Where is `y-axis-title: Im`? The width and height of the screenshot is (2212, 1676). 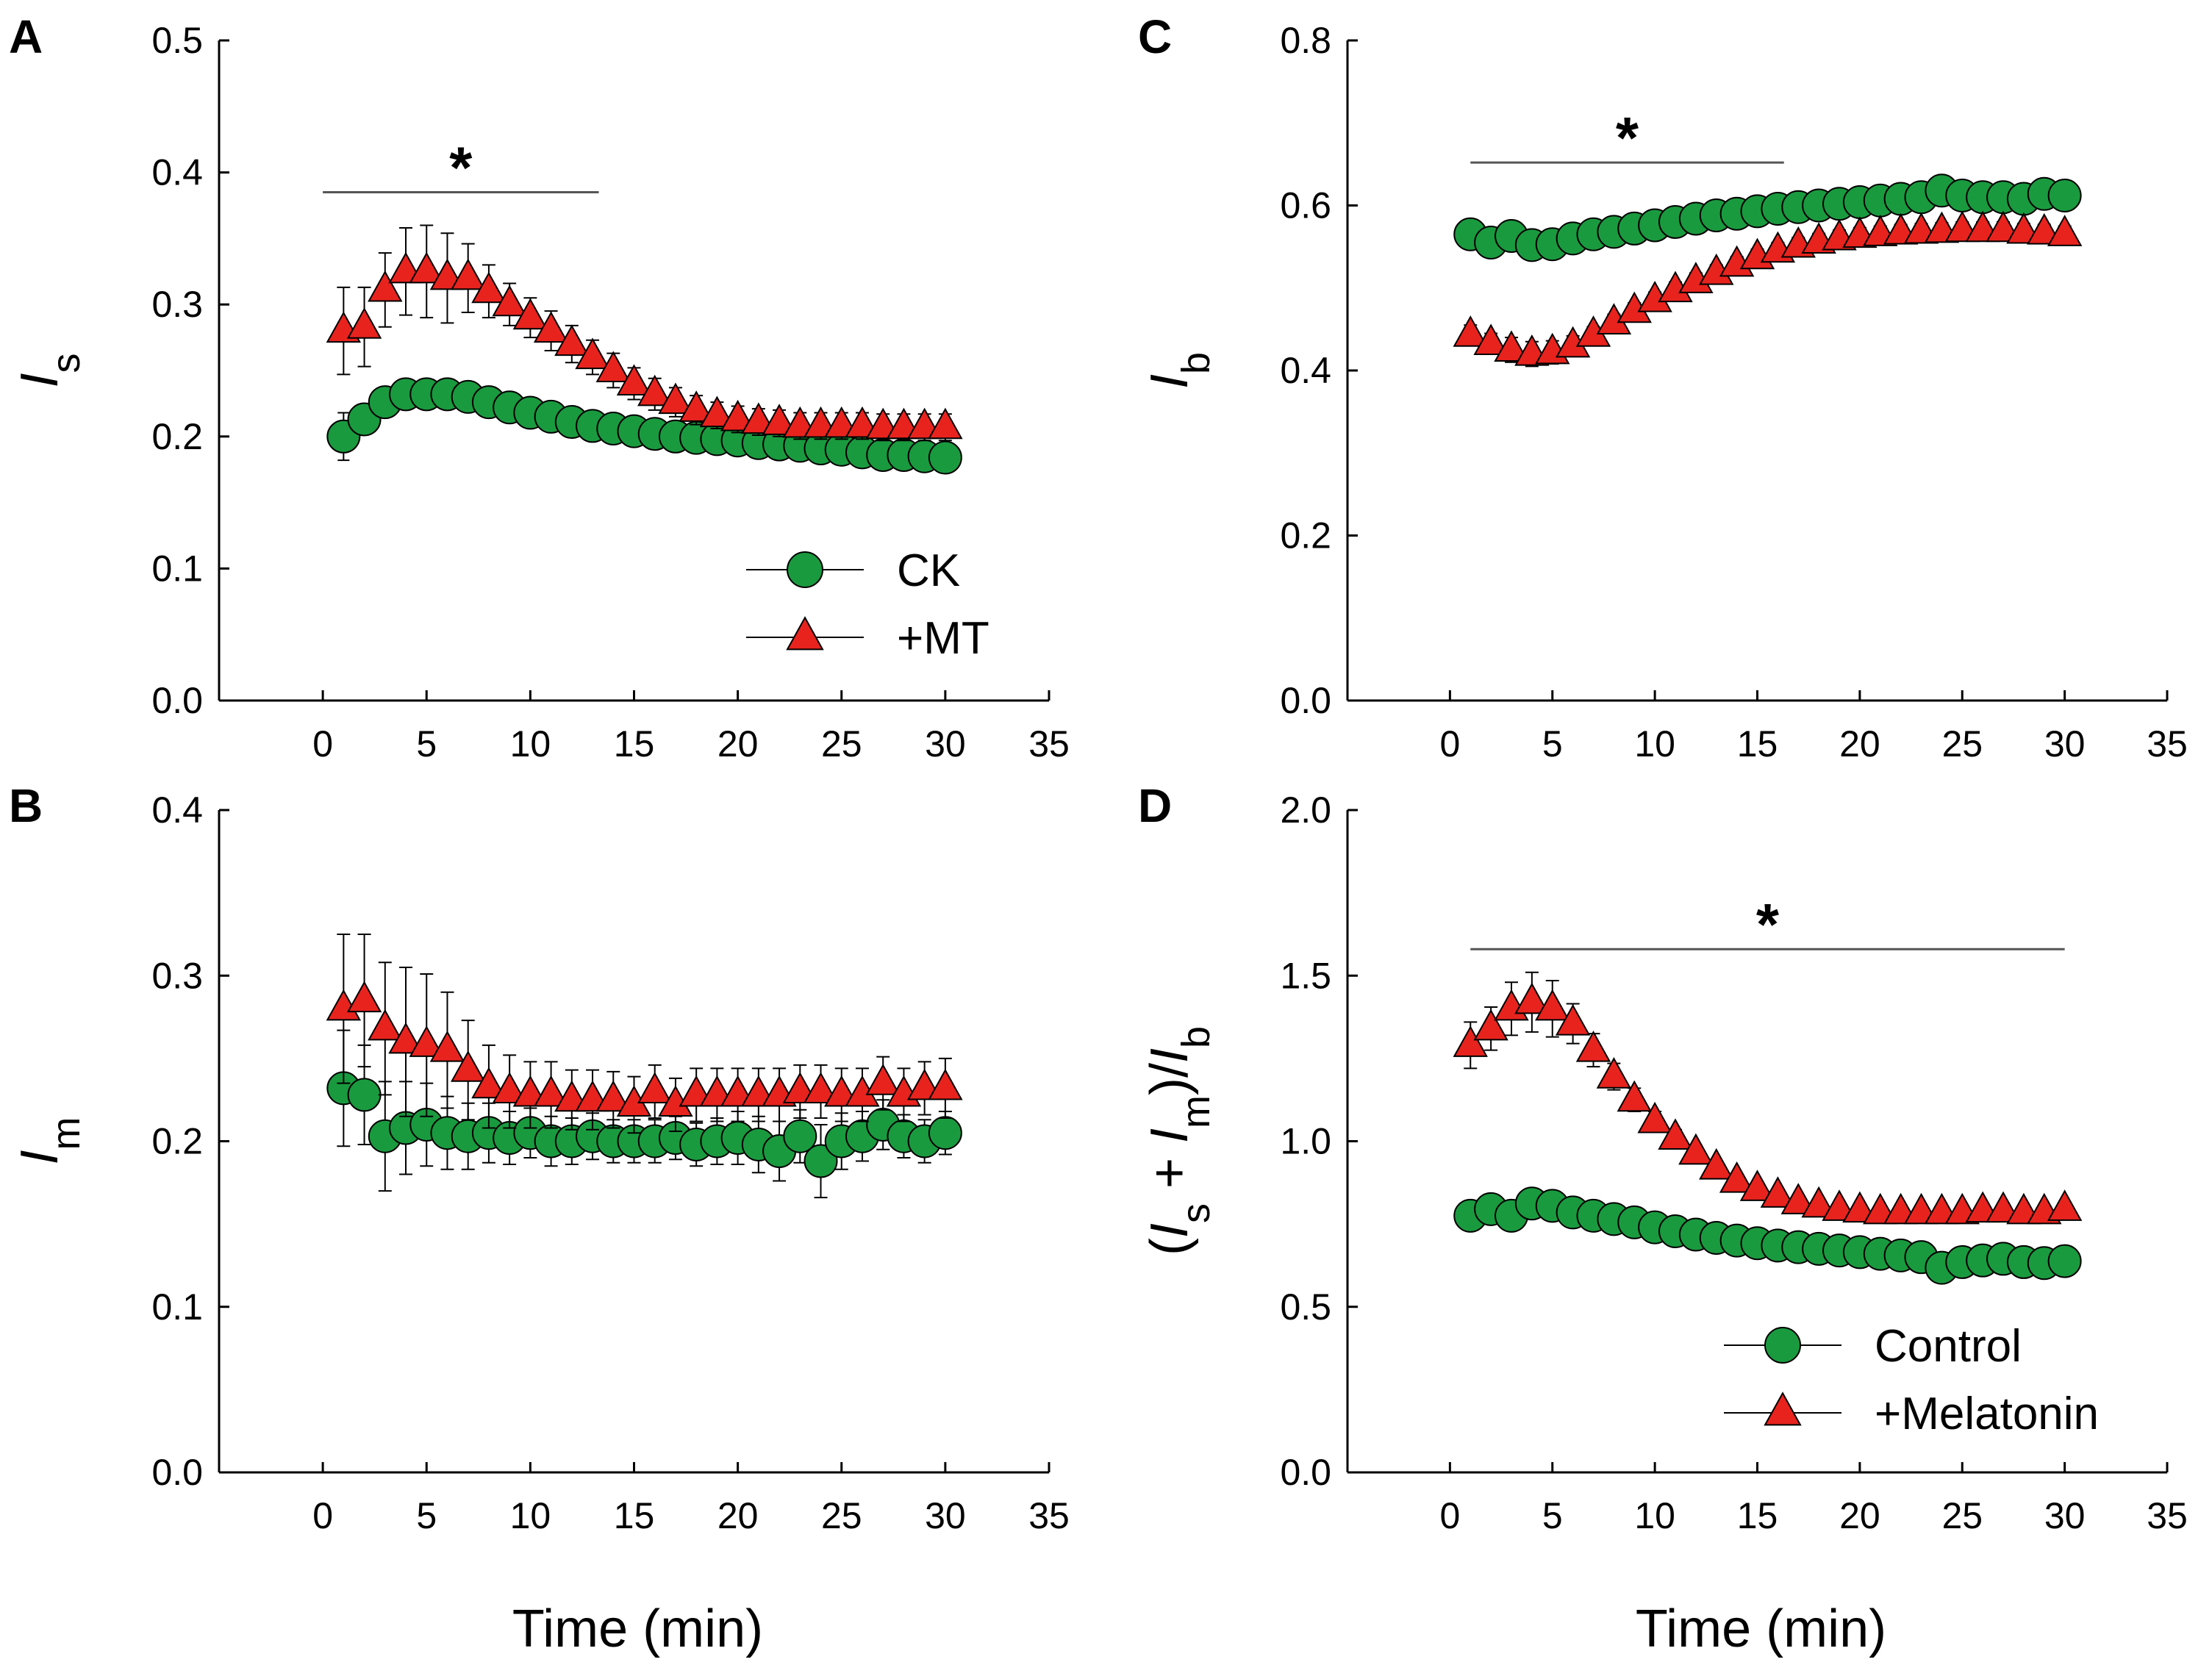
y-axis-title: Im is located at coordinates (49, 1141).